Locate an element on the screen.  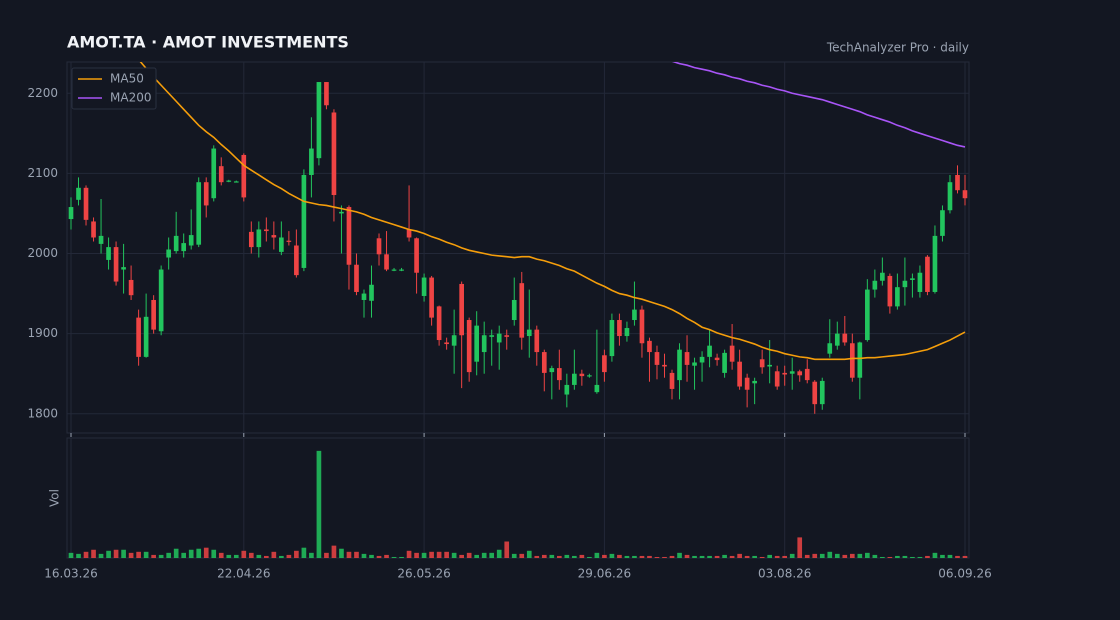
y-tick-label: 1800 is located at coordinates (42, 413).